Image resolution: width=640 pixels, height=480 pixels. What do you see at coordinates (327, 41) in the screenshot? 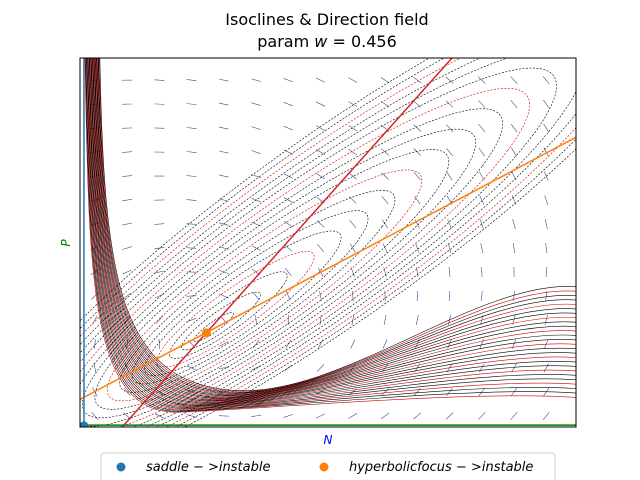
I see `chart-subtitle: param w = 0.456` at bounding box center [327, 41].